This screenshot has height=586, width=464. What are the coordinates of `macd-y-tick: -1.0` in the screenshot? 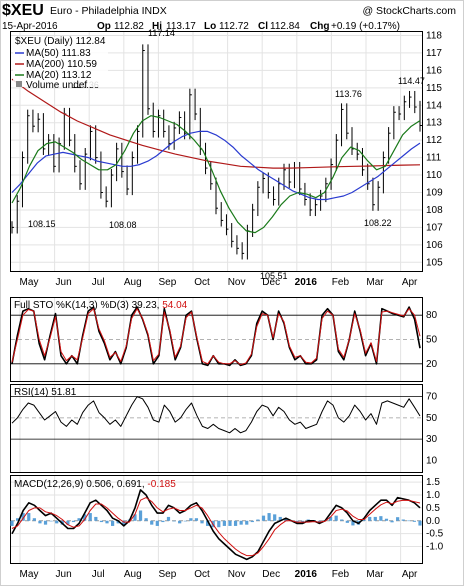 It's located at (435, 547).